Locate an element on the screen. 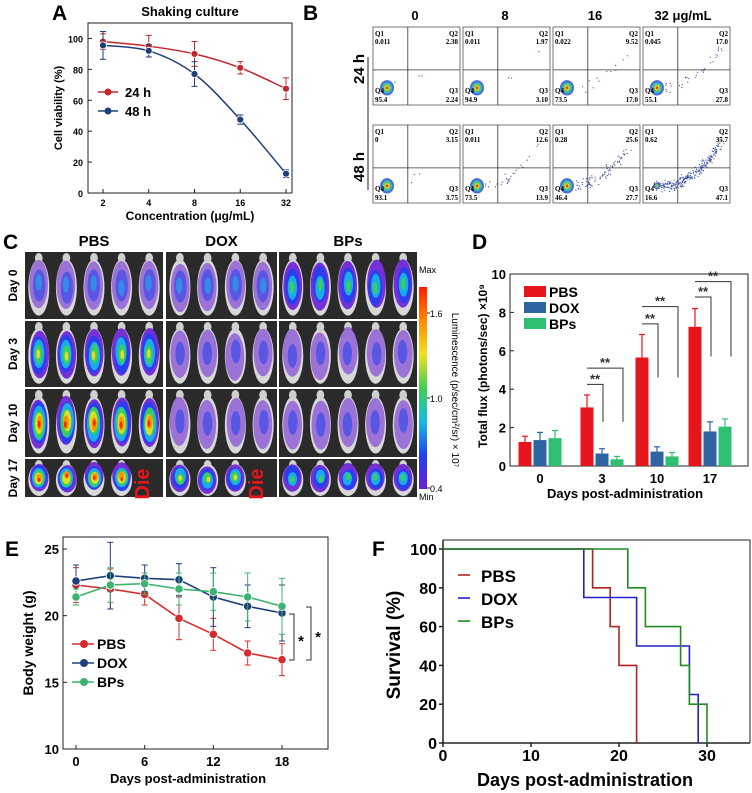 Image resolution: width=752 pixels, height=793 pixels. plot-frame is located at coordinates (190, 108).